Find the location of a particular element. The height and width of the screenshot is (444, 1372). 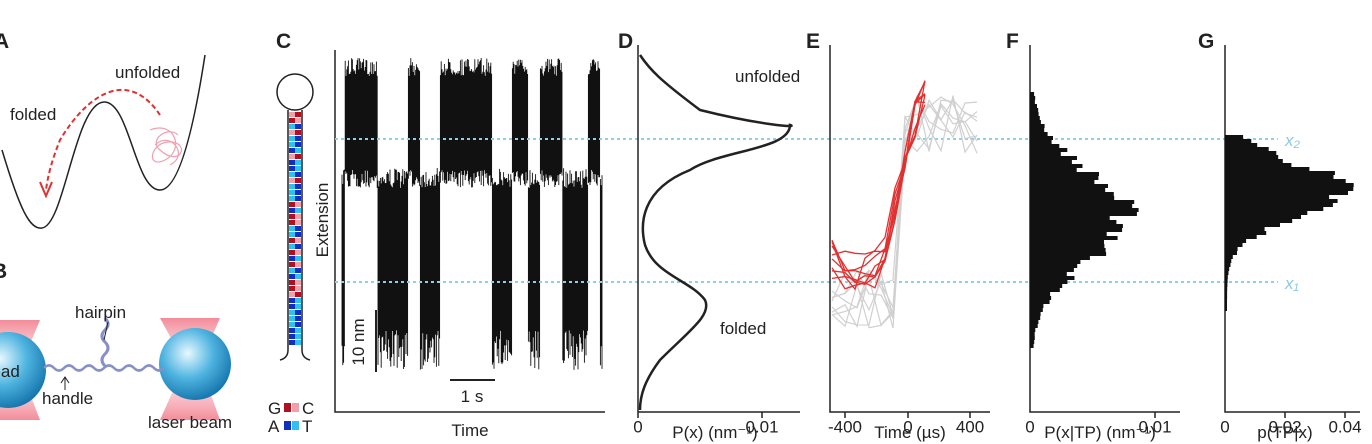

grey-path is located at coordinates (904, 212).